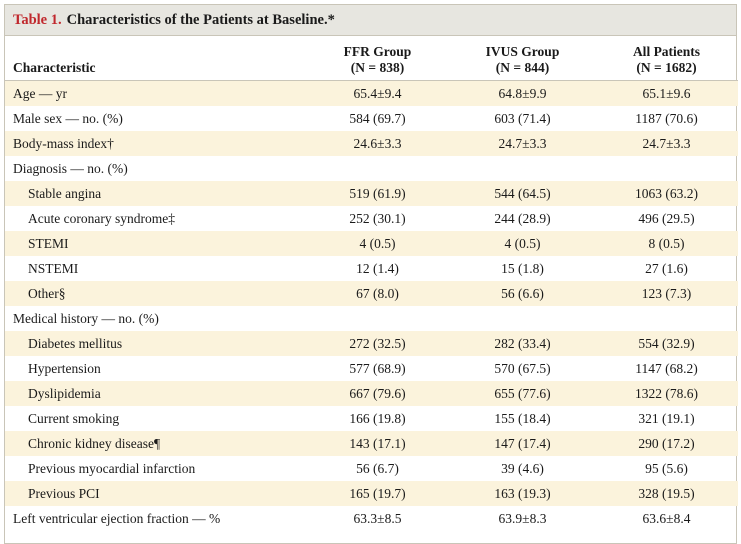 Image resolution: width=741 pixels, height=544 pixels. I want to click on cell-all: 65.1±9.6, so click(666, 93).